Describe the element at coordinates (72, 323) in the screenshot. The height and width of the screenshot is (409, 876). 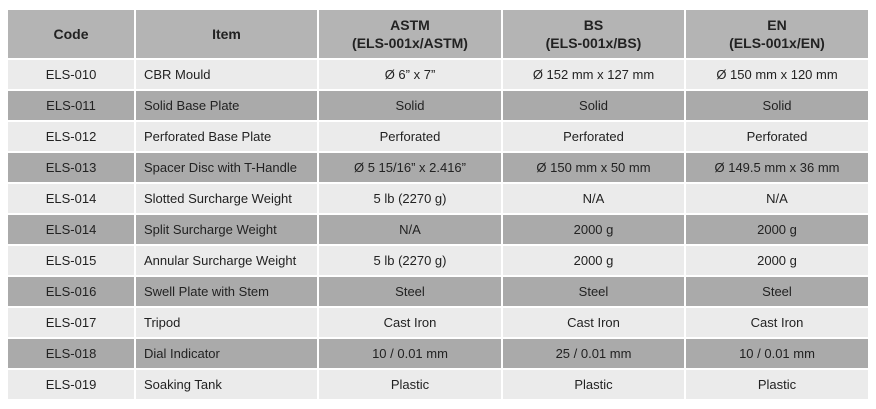
I see `table-cell: ELS-017` at that location.